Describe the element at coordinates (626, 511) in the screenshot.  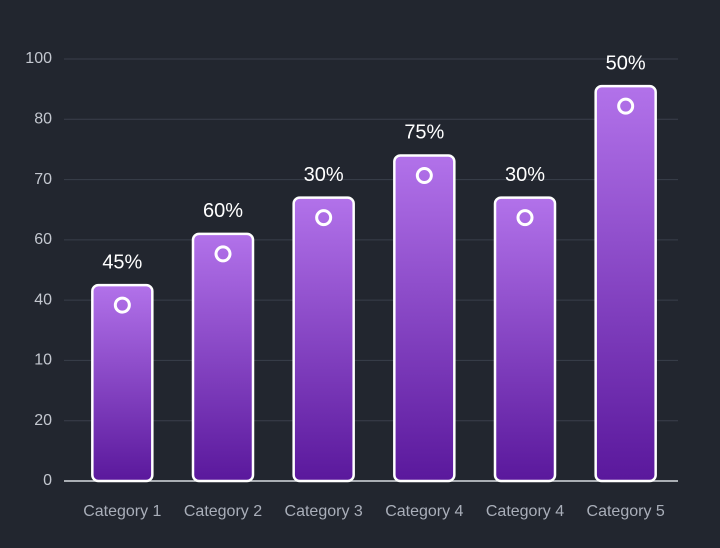
I see `x-tick-label: Category 5` at that location.